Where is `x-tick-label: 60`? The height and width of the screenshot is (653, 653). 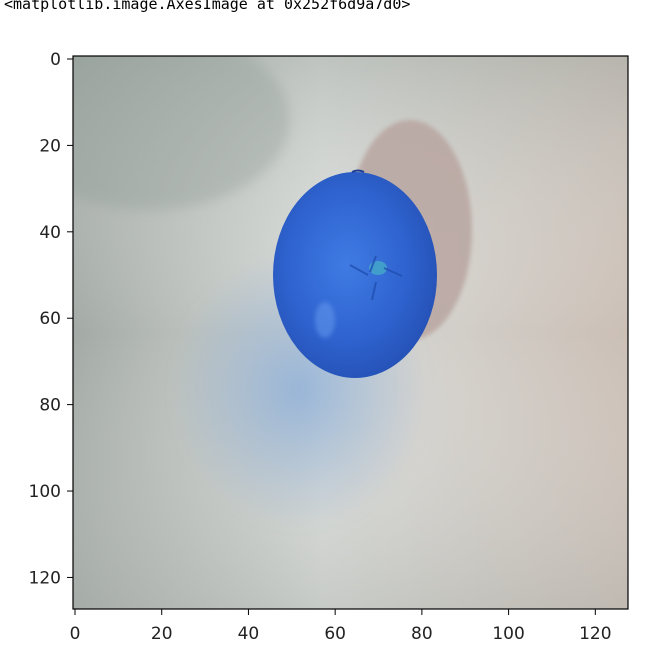
x-tick-label: 60 is located at coordinates (335, 634).